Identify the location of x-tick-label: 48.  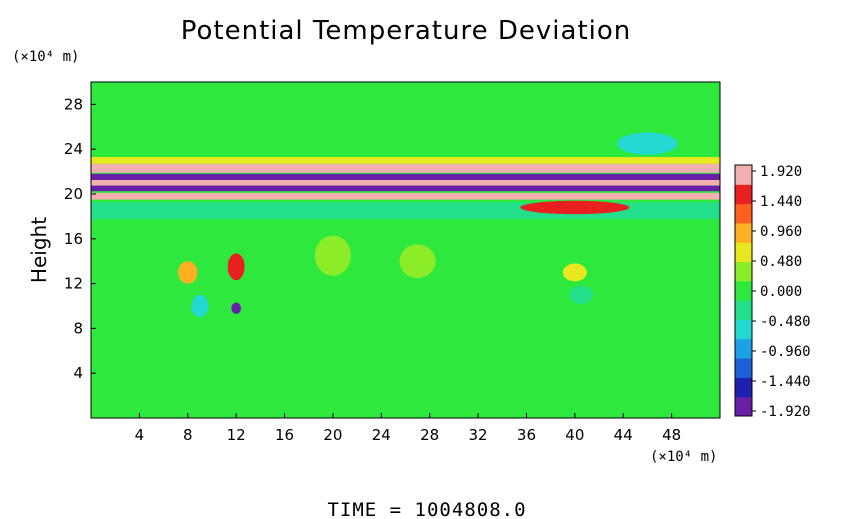
(671, 435).